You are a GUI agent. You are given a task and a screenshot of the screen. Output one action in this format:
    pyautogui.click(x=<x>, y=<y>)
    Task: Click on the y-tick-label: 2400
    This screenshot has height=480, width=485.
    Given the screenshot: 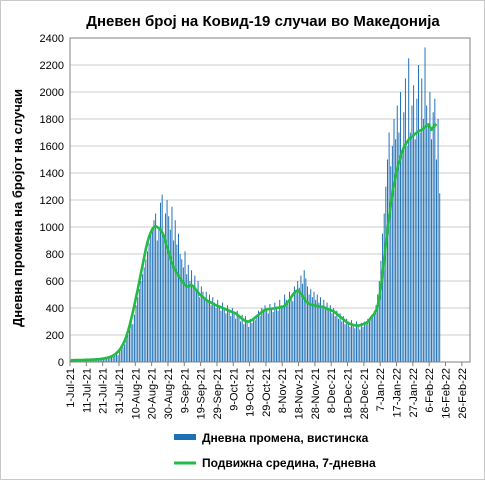 What is the action you would take?
    pyautogui.click(x=52, y=39)
    